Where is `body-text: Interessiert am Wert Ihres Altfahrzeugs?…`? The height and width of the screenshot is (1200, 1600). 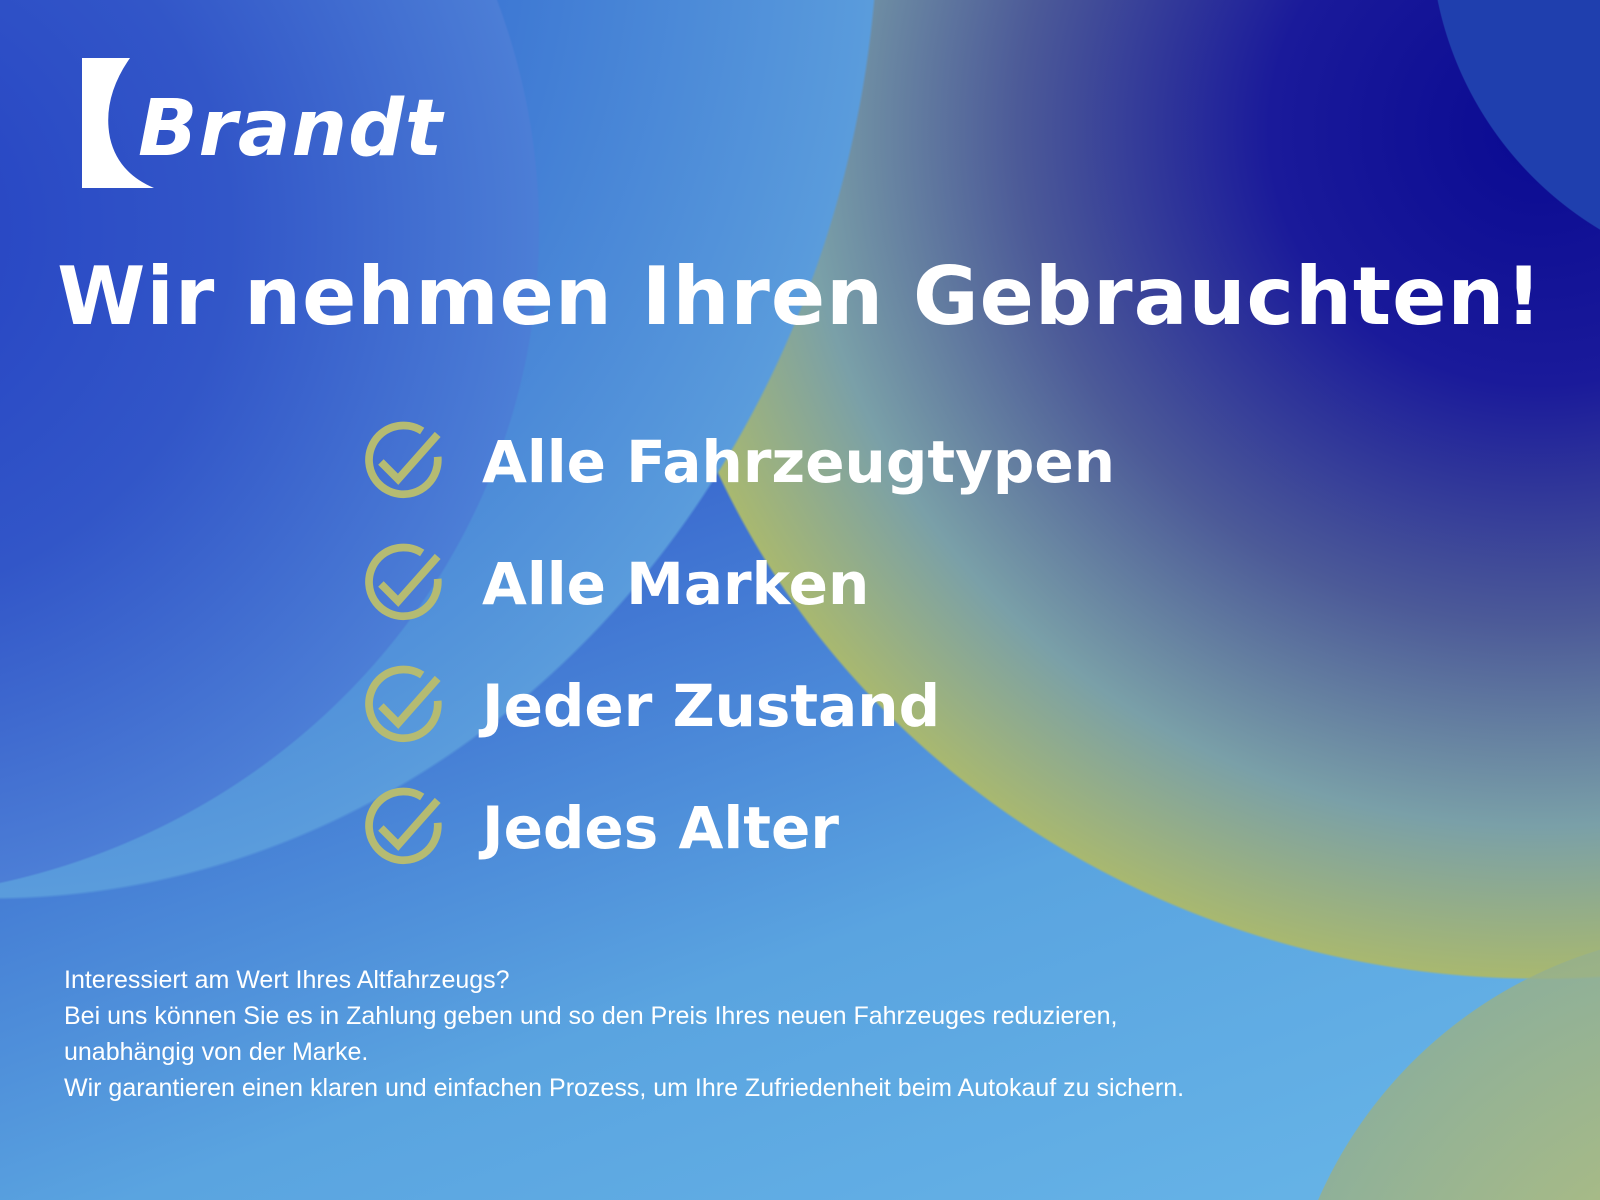
body-text: Interessiert am Wert Ihres Altfahrzeugs?… is located at coordinates (624, 1034).